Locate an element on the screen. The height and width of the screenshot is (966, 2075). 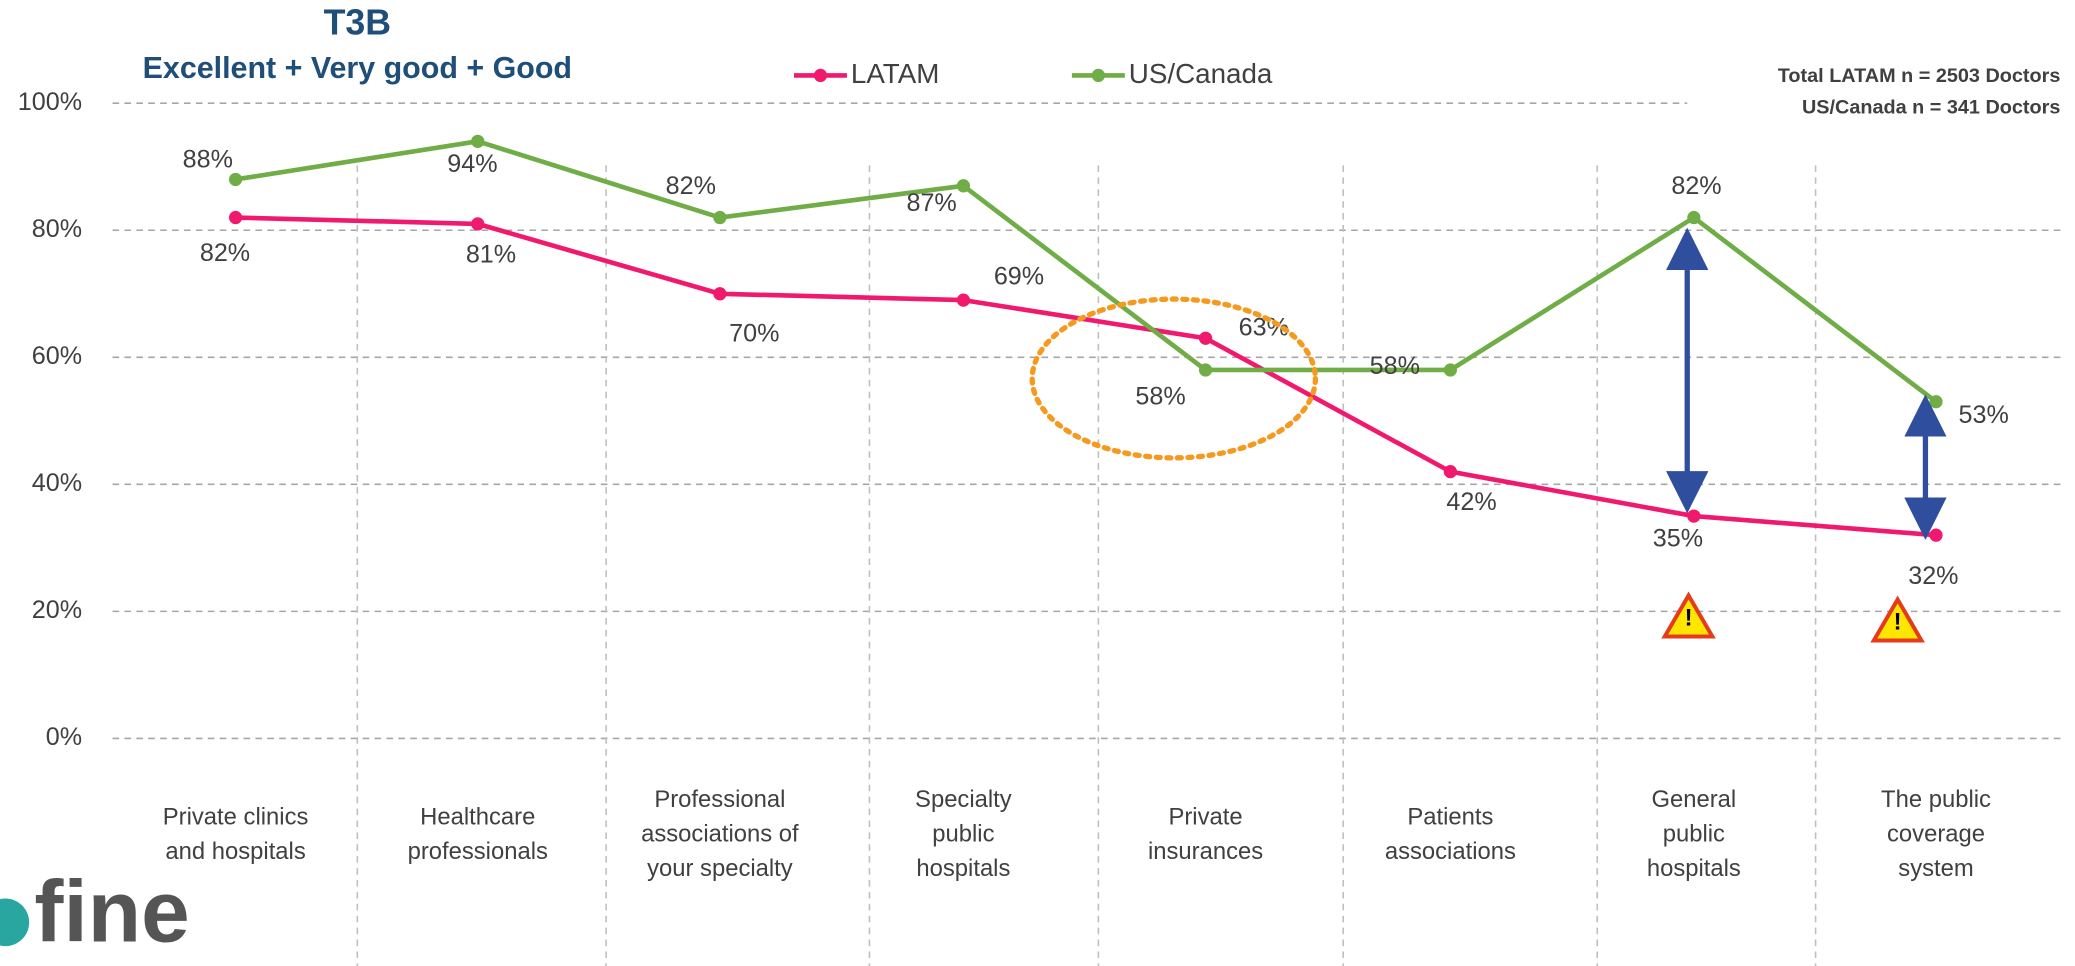
x-tick-label-box: Specialty public hospitals is located at coordinates (963, 833).